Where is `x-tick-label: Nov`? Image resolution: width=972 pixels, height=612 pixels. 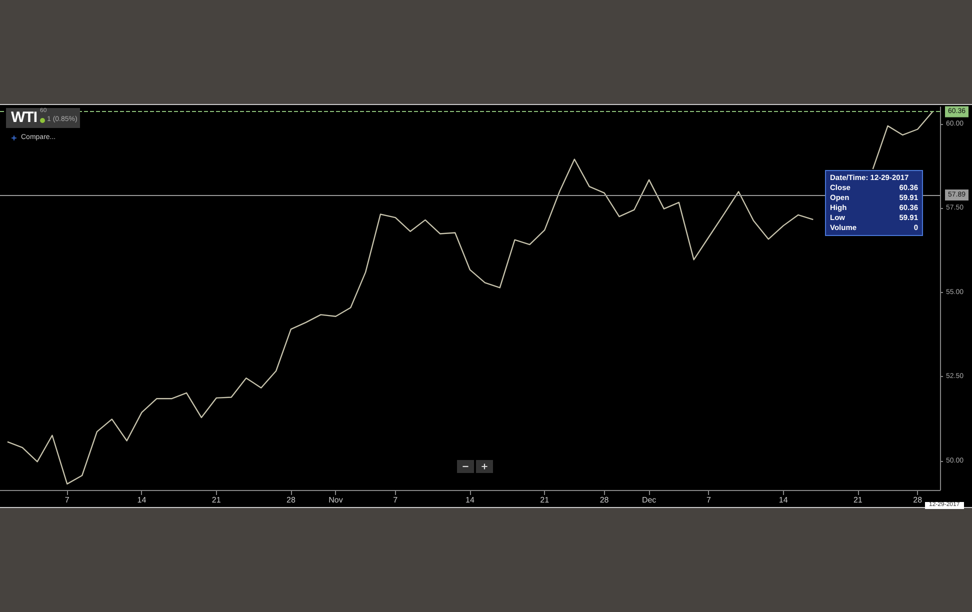
x-tick-label: Nov is located at coordinates (335, 500).